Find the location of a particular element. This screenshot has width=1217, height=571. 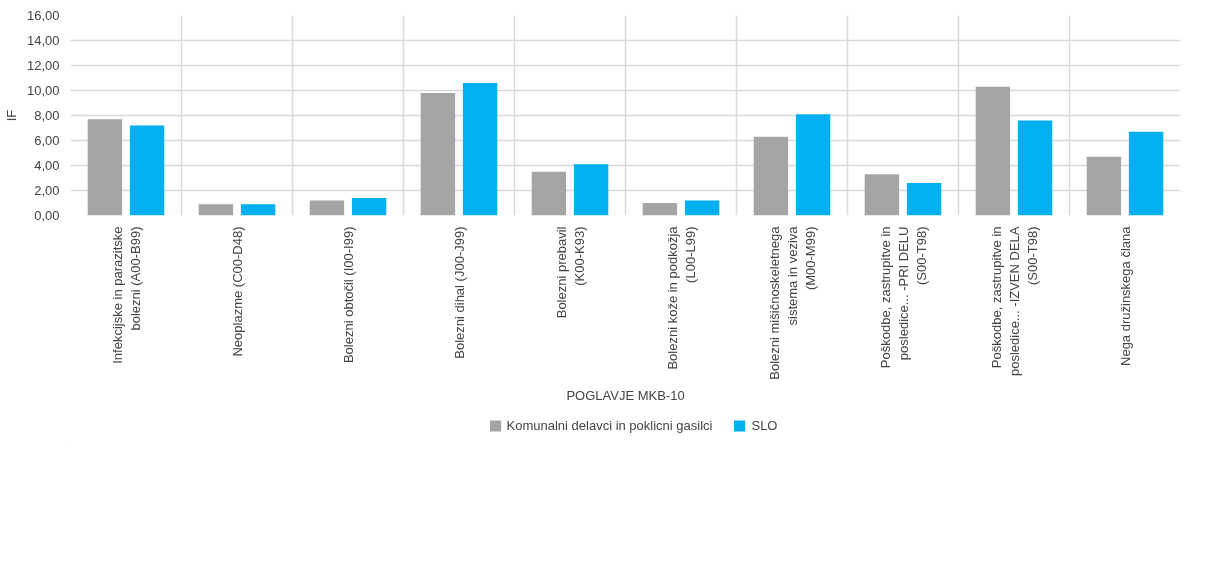

y-tick-label: 12,00 is located at coordinates (43, 65).